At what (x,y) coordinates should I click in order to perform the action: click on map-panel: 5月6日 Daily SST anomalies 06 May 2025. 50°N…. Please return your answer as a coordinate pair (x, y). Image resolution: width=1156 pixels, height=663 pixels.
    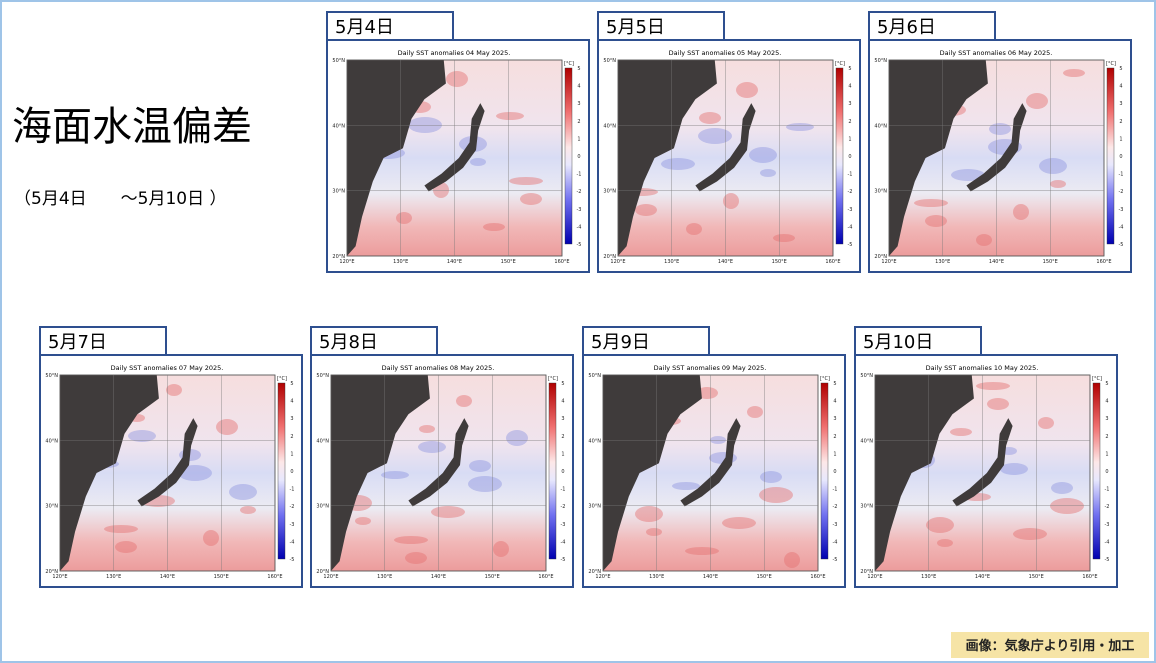
    Looking at the image, I should click on (1000, 142).